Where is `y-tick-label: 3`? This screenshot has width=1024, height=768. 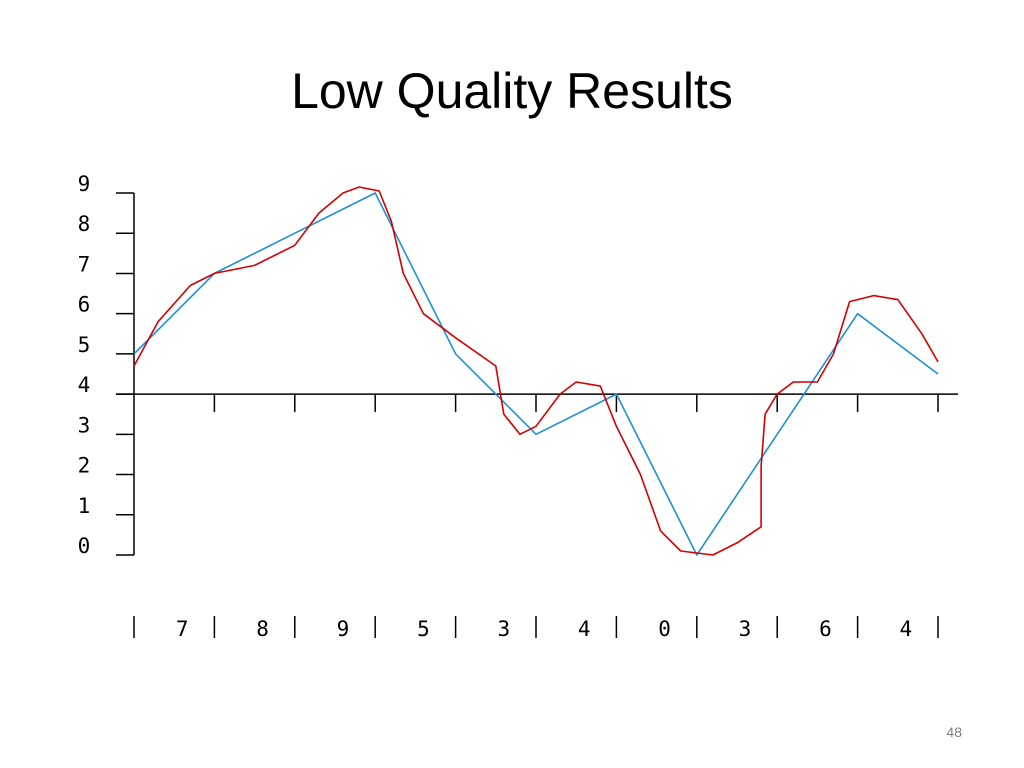 y-tick-label: 3 is located at coordinates (84, 425).